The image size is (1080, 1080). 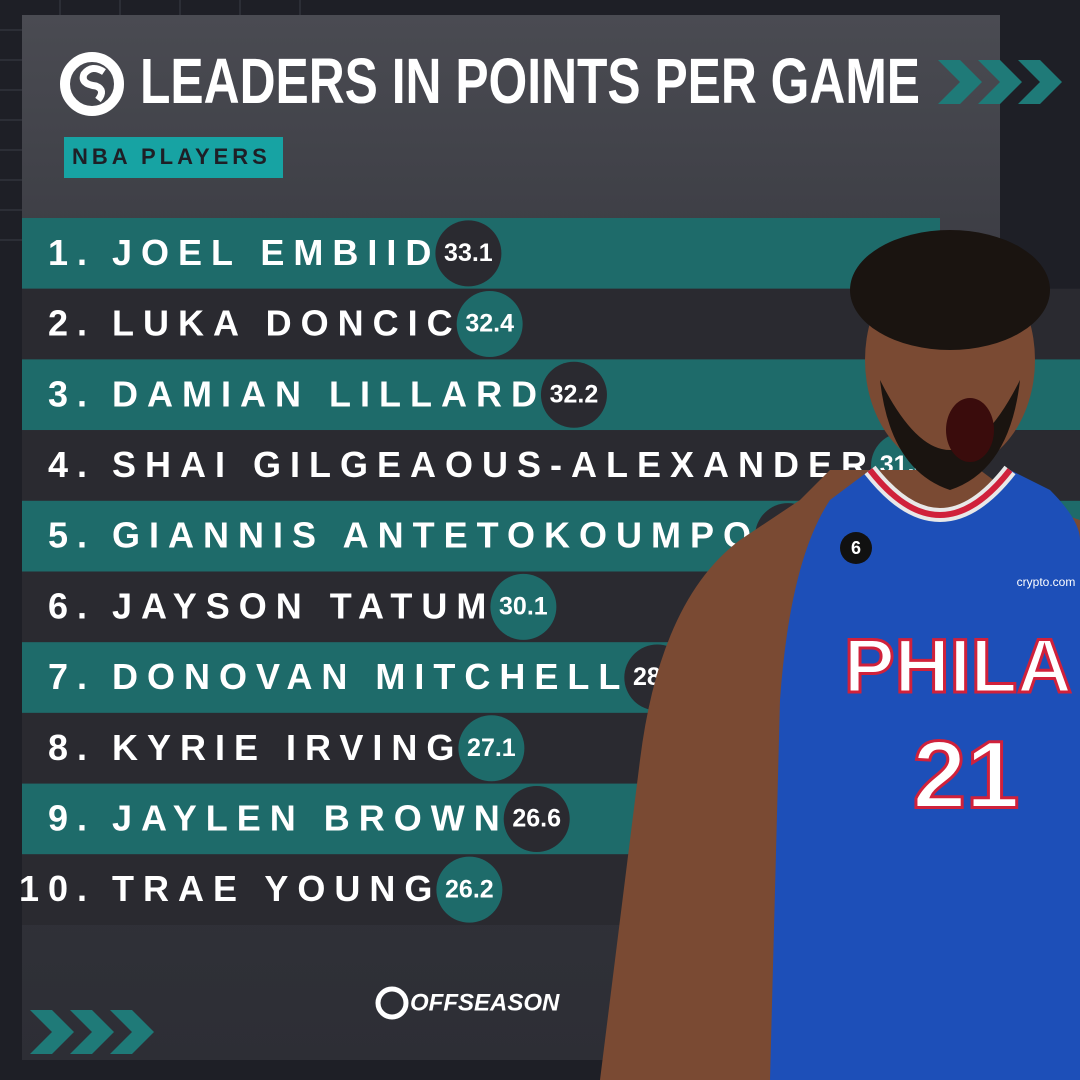 I want to click on value: 33.1, so click(x=468, y=253).